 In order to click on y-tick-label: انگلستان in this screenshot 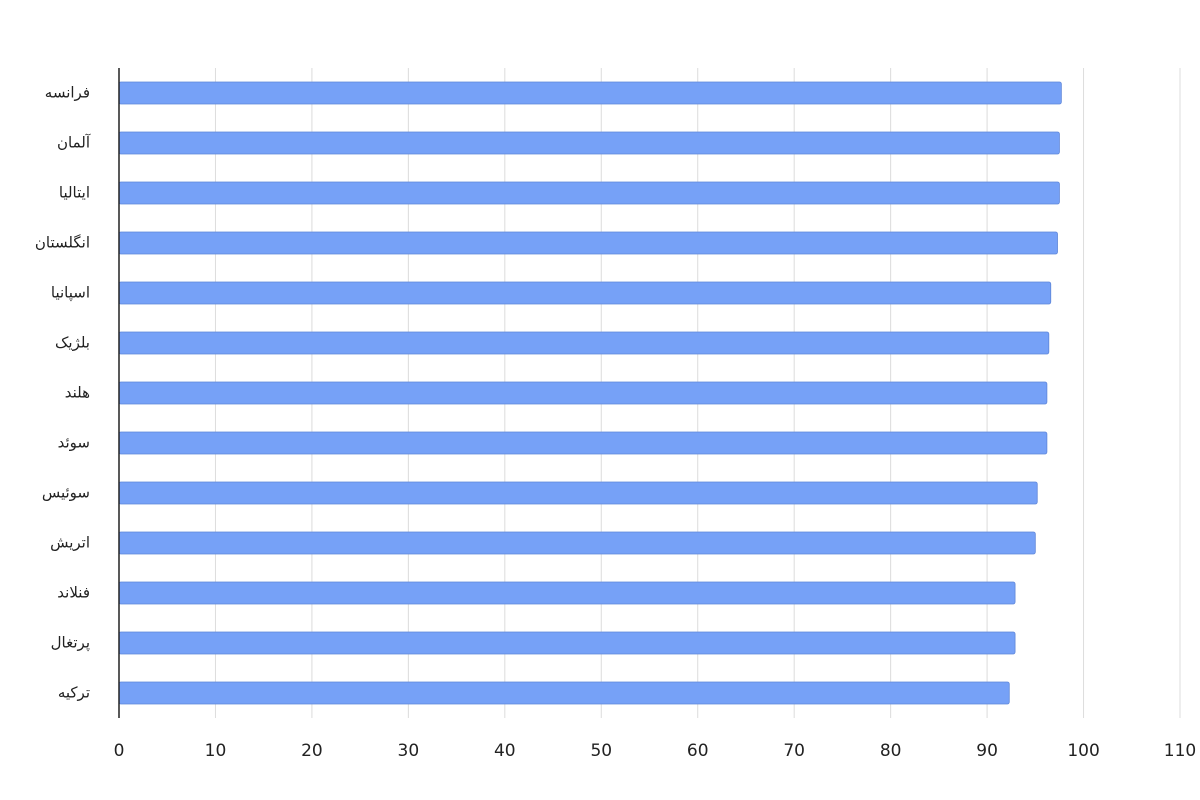, I will do `click(62, 243)`.